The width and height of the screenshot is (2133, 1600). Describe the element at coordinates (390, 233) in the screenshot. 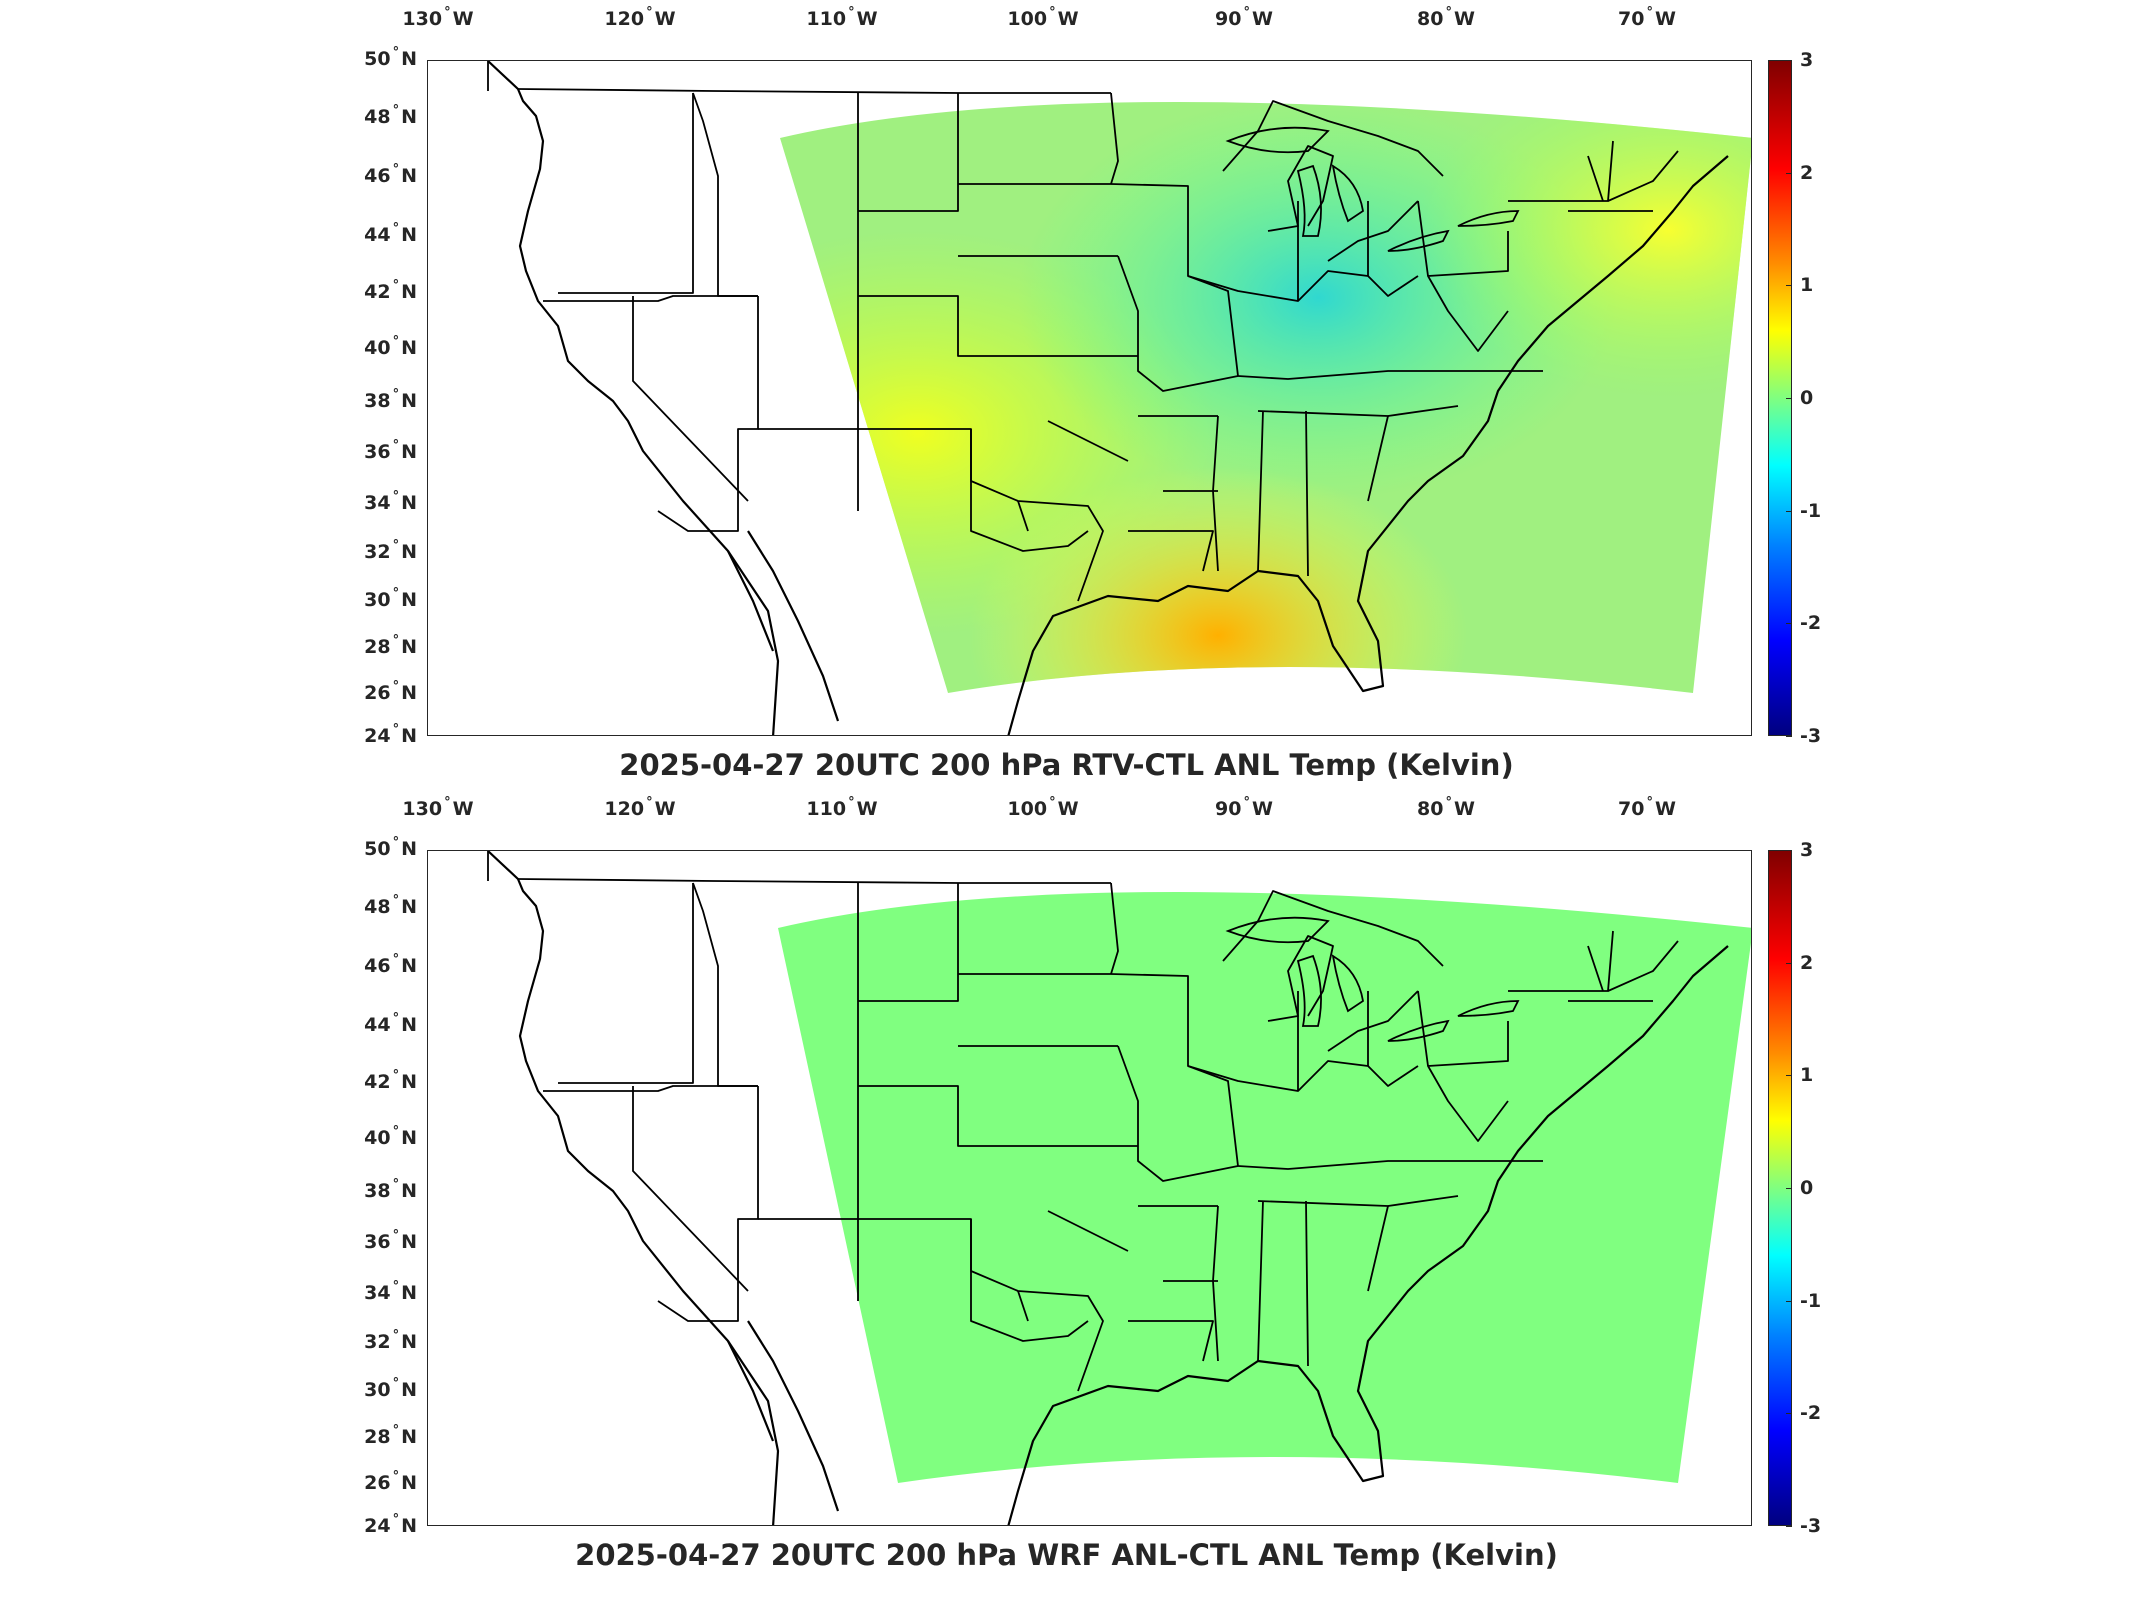

I see `lat-tick-label: 44 ° N` at that location.